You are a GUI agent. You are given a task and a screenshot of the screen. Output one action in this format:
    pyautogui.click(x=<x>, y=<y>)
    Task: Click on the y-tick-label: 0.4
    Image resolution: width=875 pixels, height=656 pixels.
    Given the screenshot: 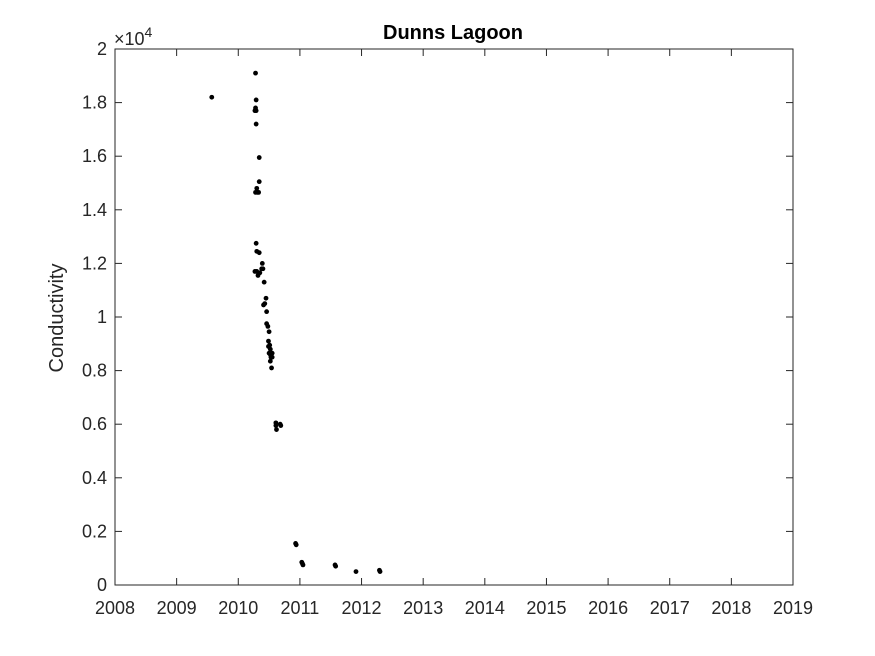 What is the action you would take?
    pyautogui.click(x=94, y=478)
    